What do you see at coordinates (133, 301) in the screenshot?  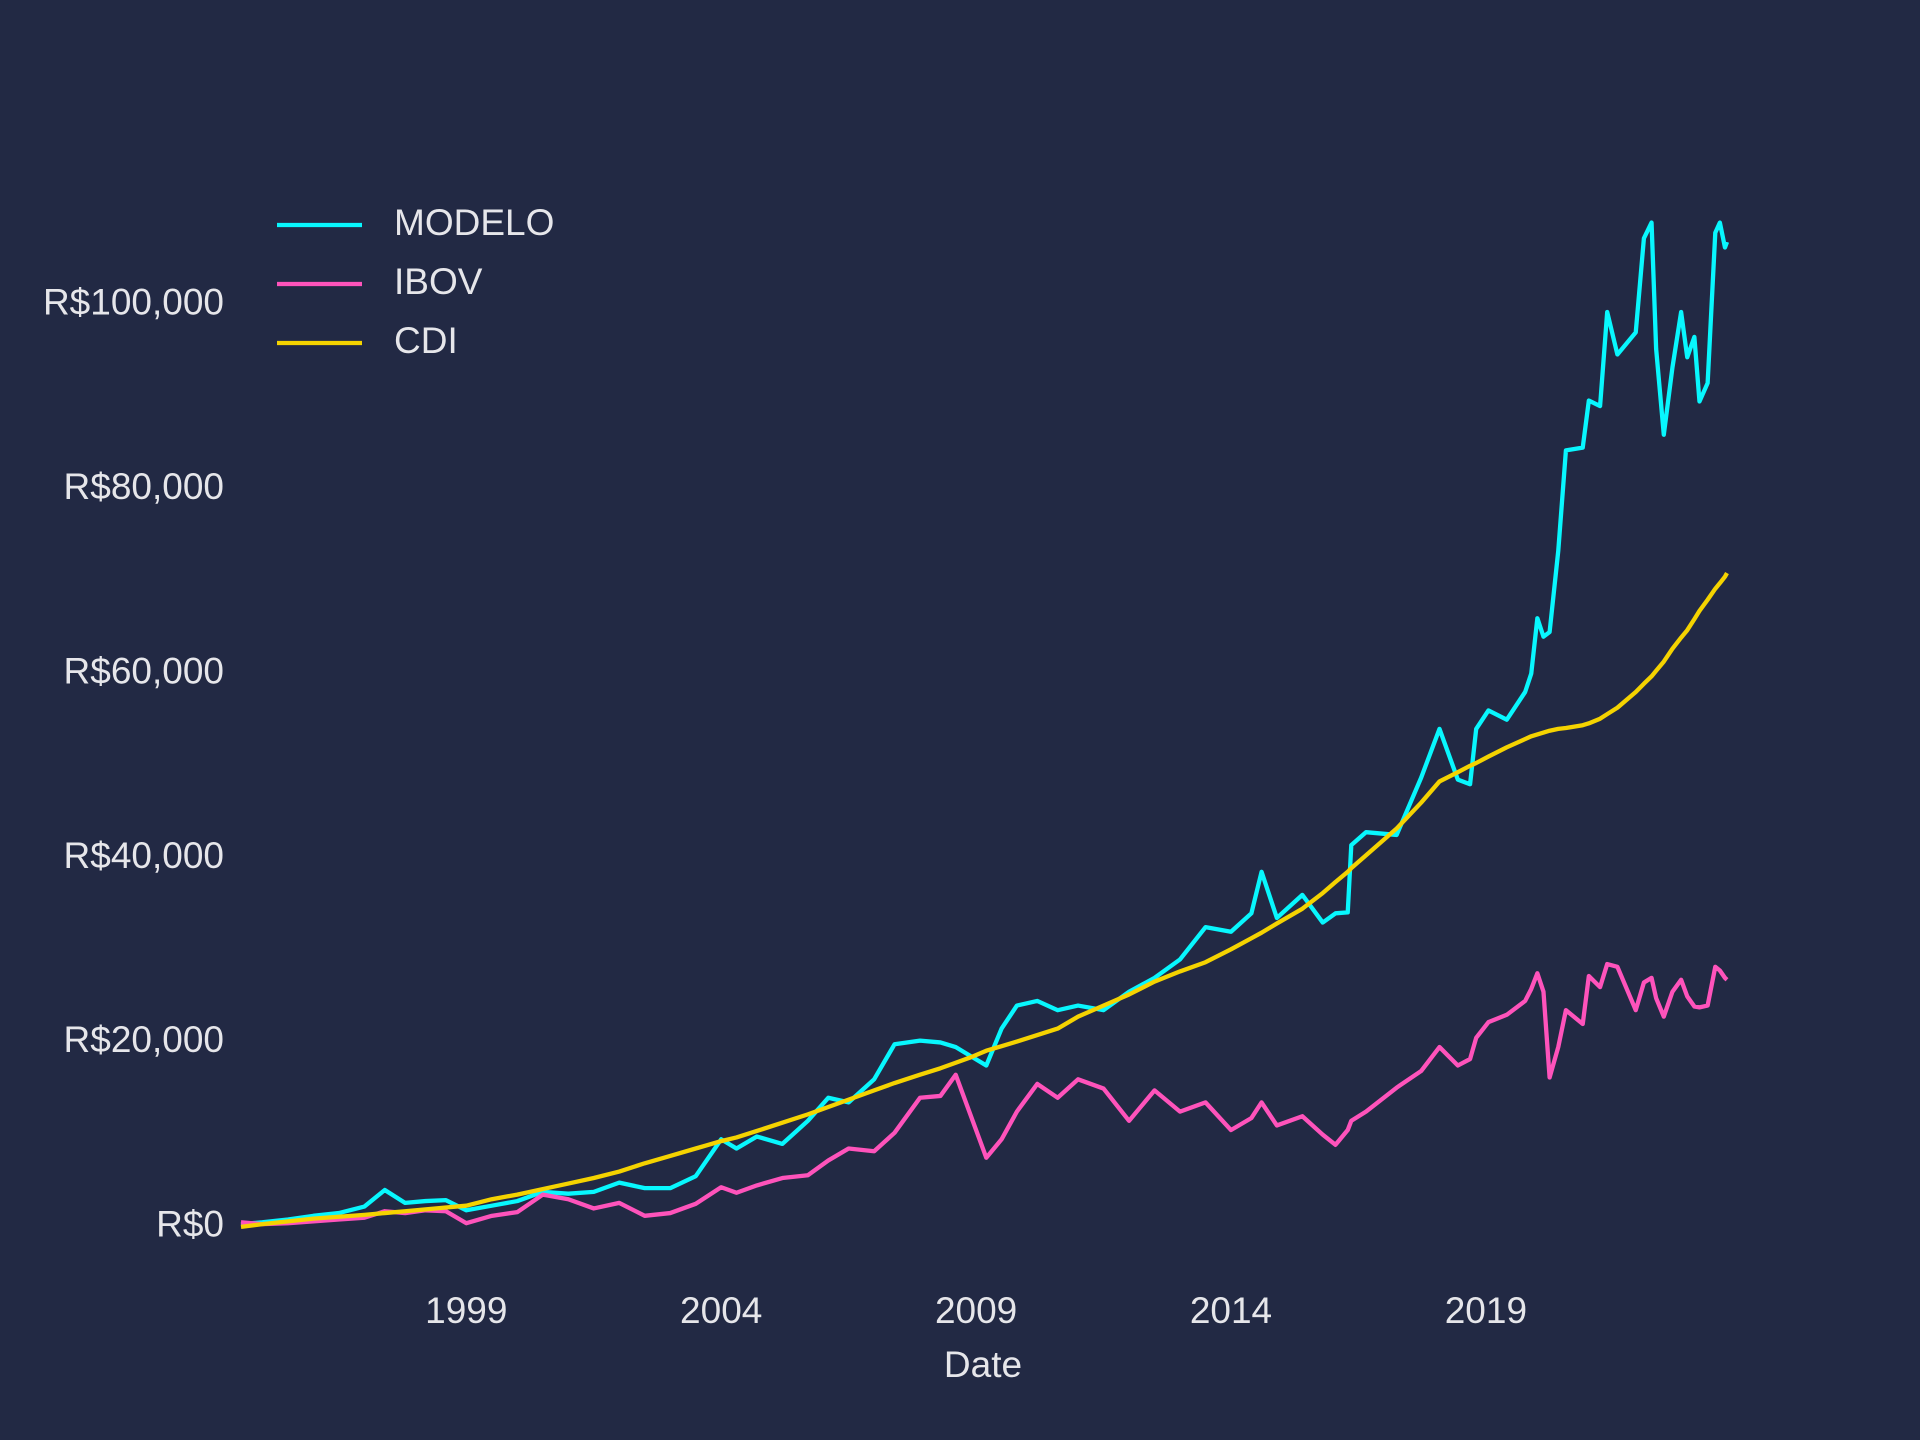 I see `y-tick-label: R$100,000` at bounding box center [133, 301].